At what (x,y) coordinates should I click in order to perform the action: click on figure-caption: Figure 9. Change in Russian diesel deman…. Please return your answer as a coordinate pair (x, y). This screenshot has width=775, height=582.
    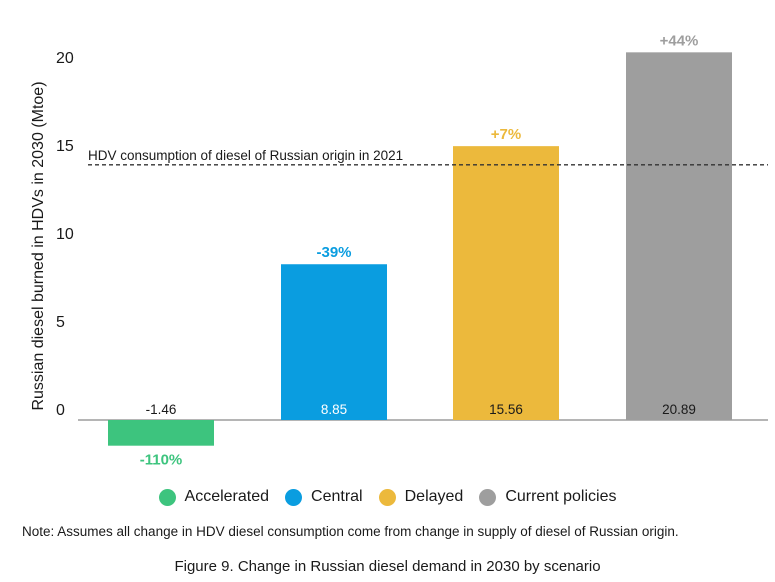
    Looking at the image, I should click on (387, 566).